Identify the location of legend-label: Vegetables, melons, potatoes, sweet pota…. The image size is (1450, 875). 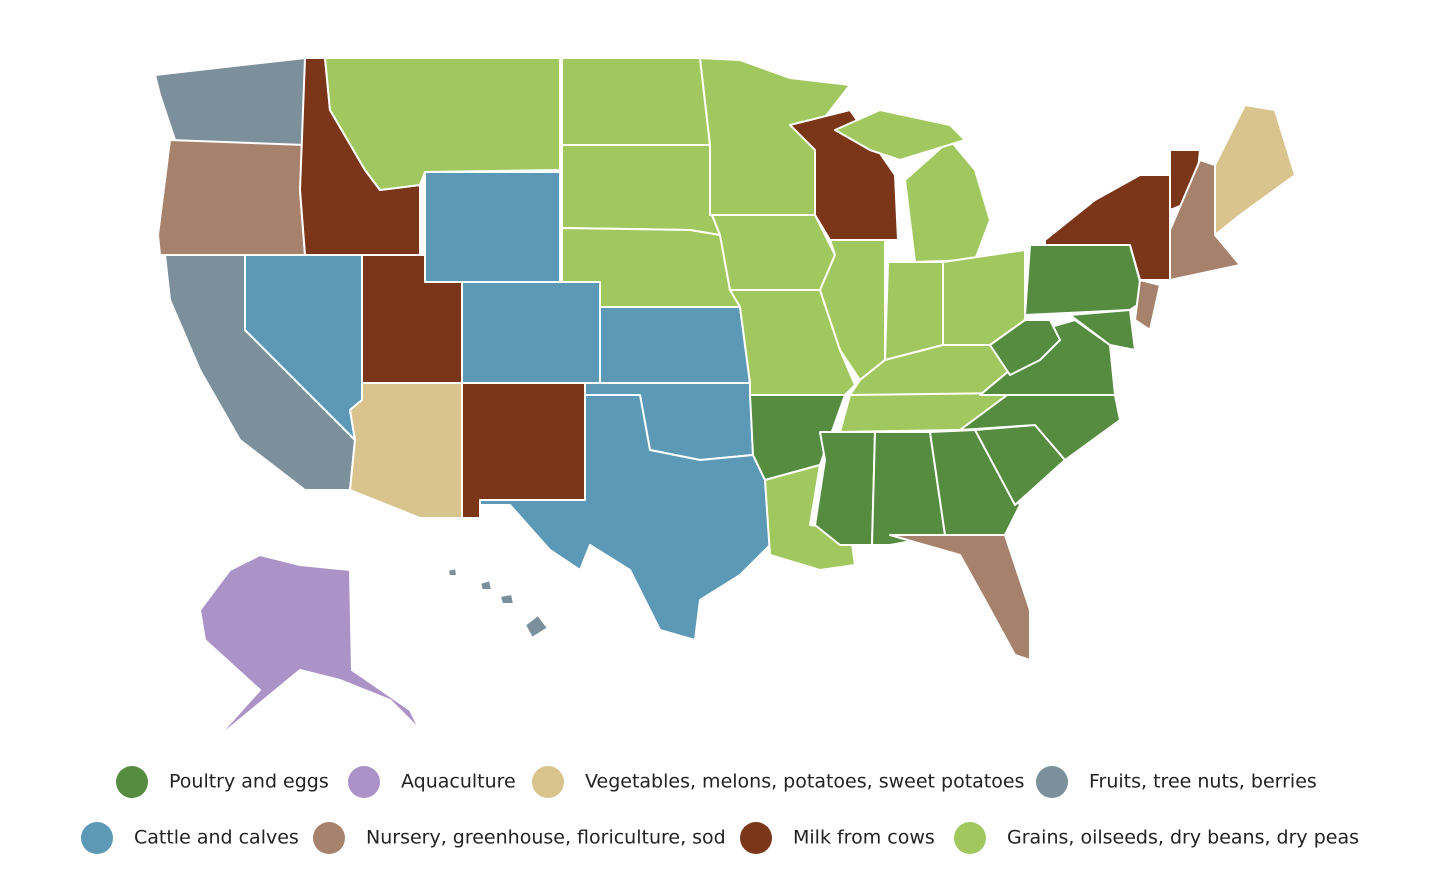
(804, 782).